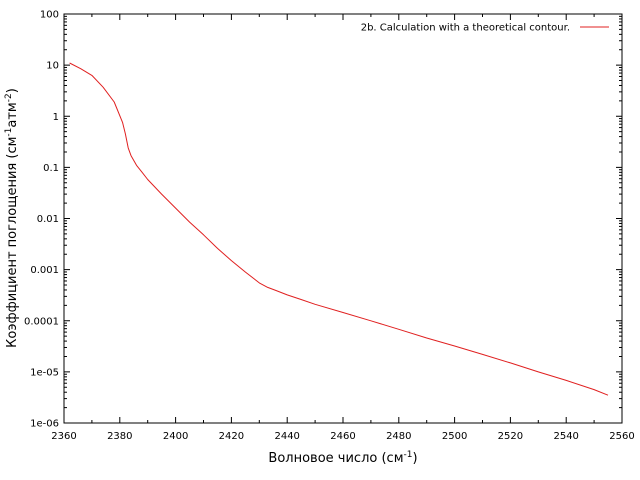  Describe the element at coordinates (286, 436) in the screenshot. I see `x-tick-label: 2440` at that location.